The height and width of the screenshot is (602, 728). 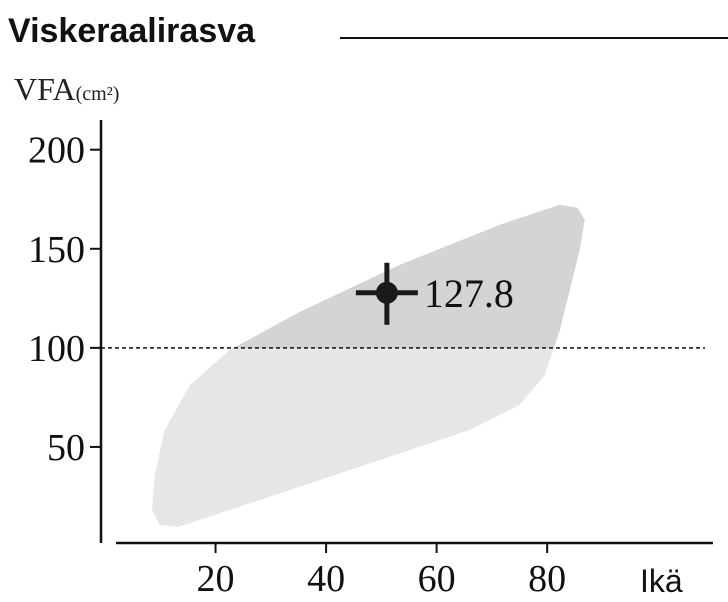 I want to click on x-tick-label: 60, so click(x=437, y=579).